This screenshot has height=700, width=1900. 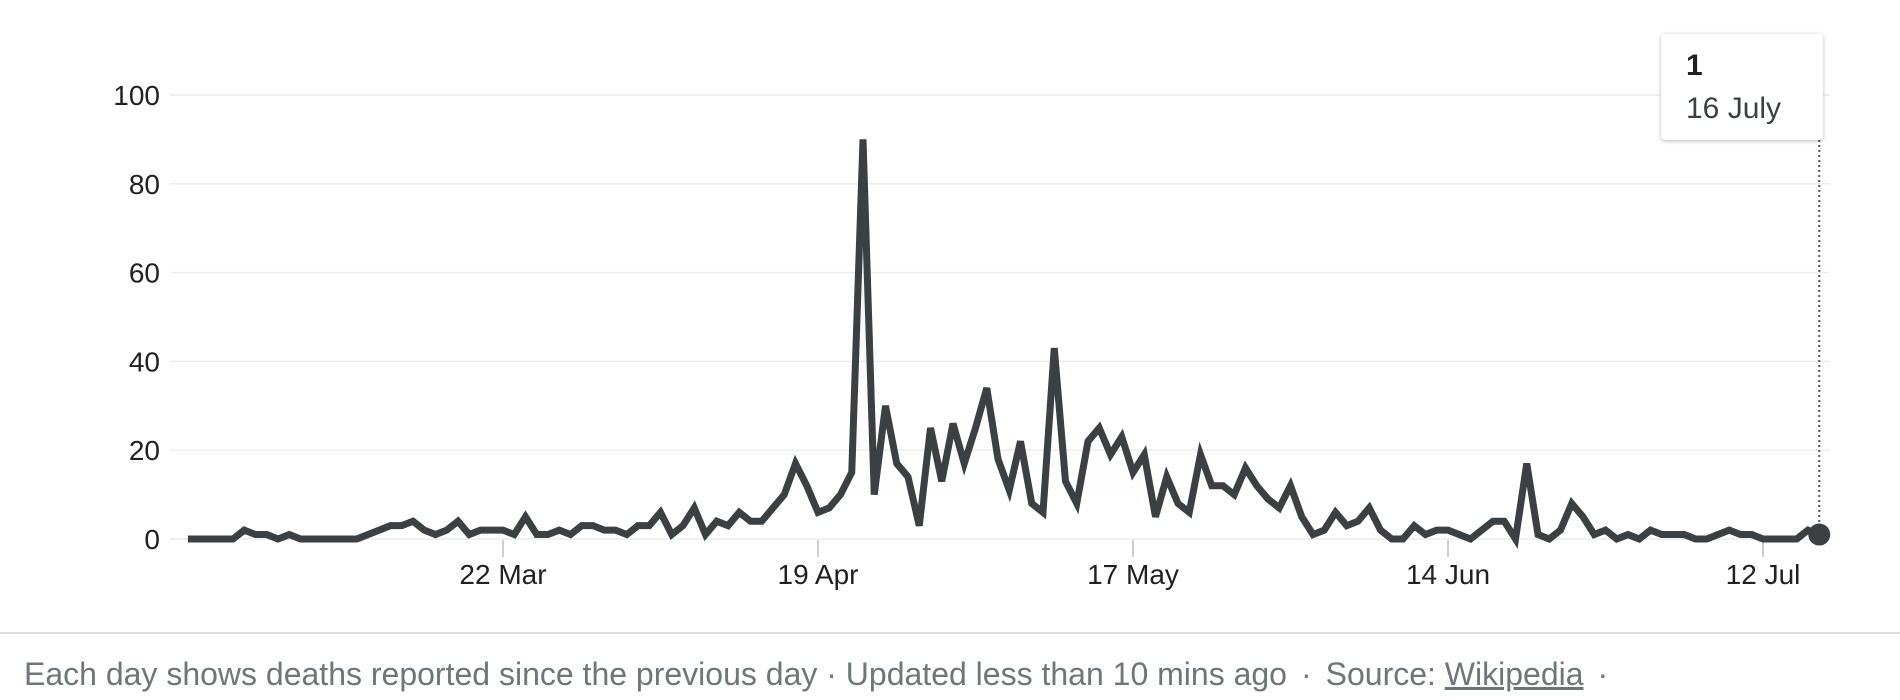 What do you see at coordinates (1448, 574) in the screenshot?
I see `x-tick-label: 14 Jun` at bounding box center [1448, 574].